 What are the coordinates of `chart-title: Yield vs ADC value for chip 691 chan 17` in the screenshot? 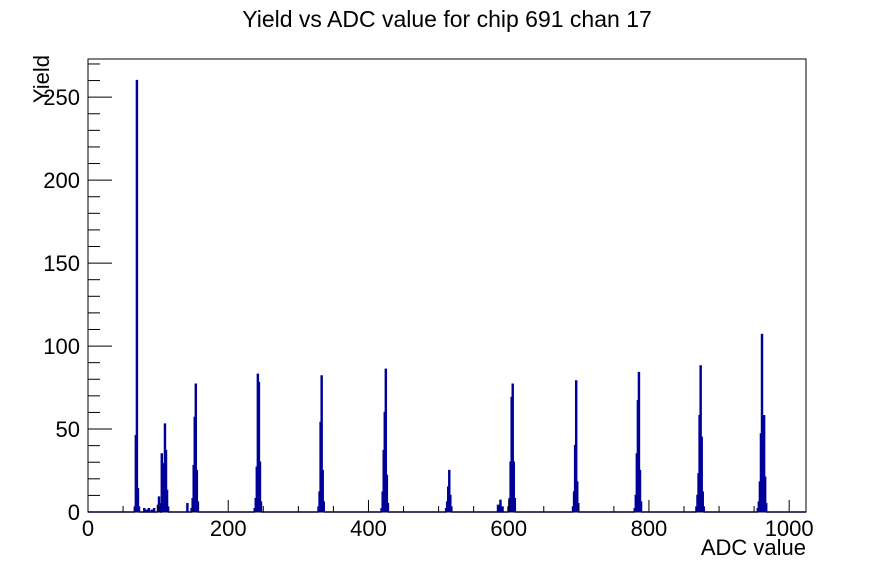 It's located at (447, 19).